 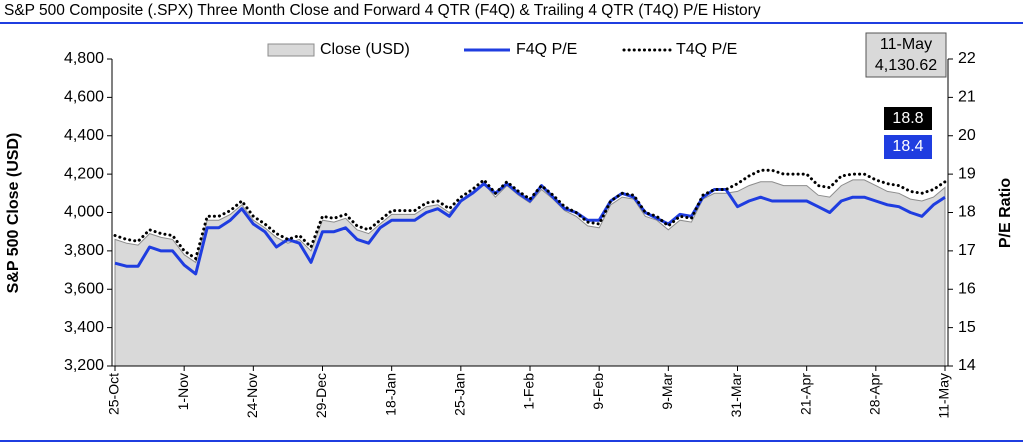 What do you see at coordinates (706, 49) in the screenshot?
I see `legend-label: T4Q P/E` at bounding box center [706, 49].